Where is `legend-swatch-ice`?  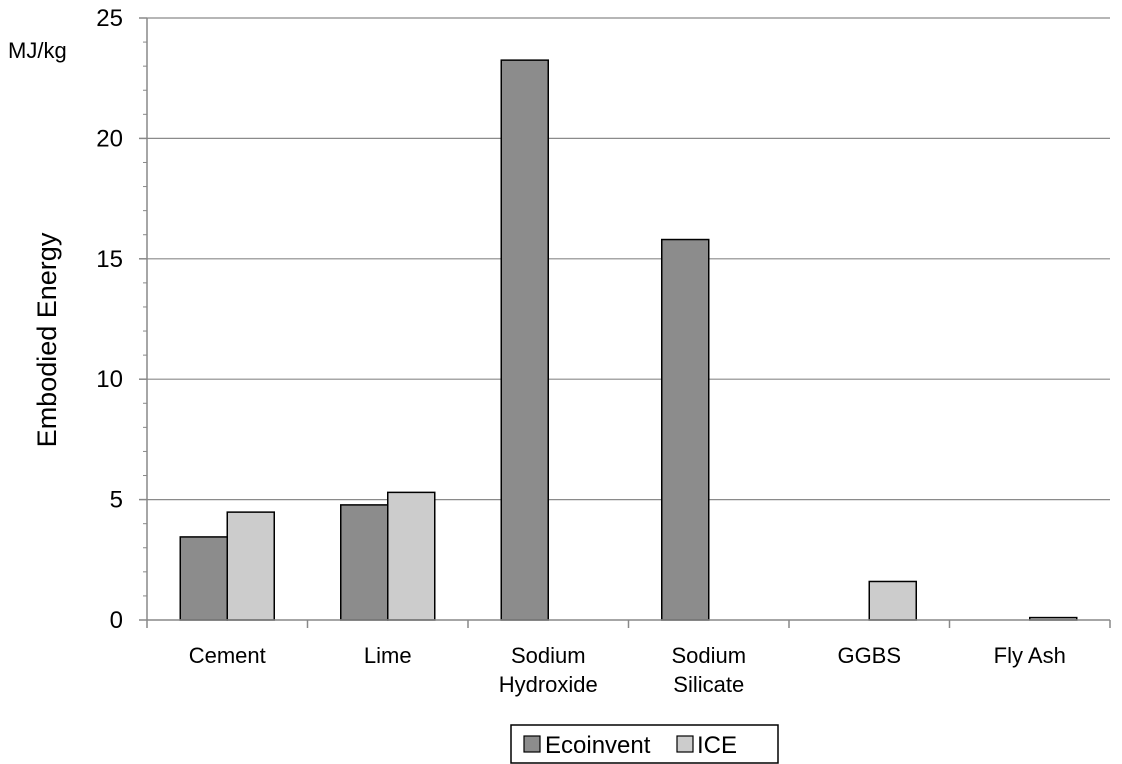 legend-swatch-ice is located at coordinates (685, 744).